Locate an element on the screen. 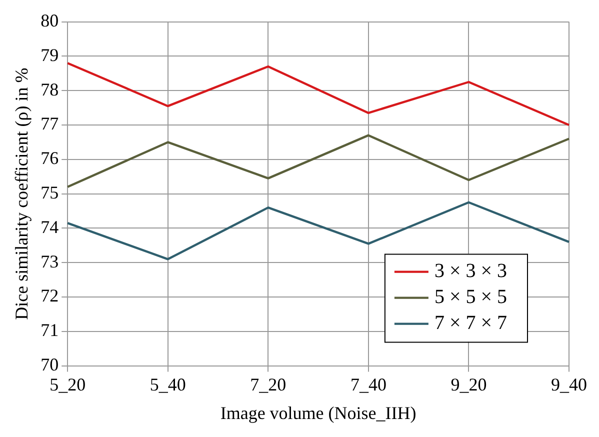 This screenshot has width=599, height=437. y-tick-label: 71 is located at coordinates (49, 330).